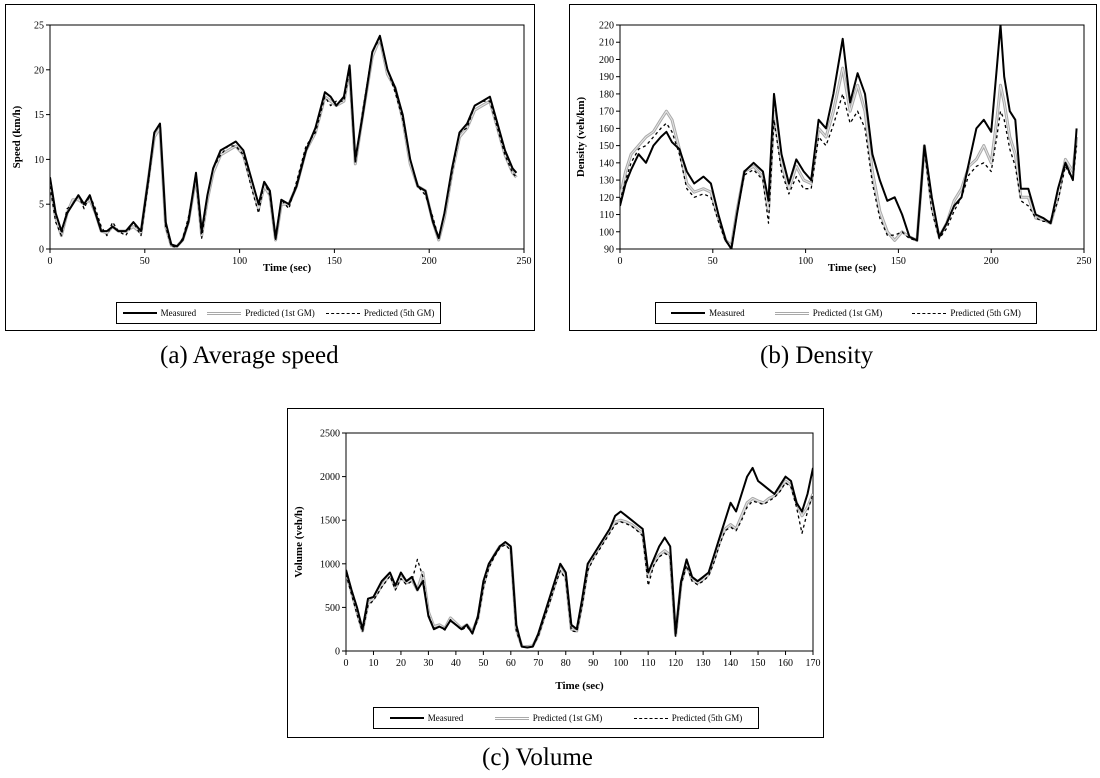  I want to click on x-tick-label: 60, so click(511, 663).